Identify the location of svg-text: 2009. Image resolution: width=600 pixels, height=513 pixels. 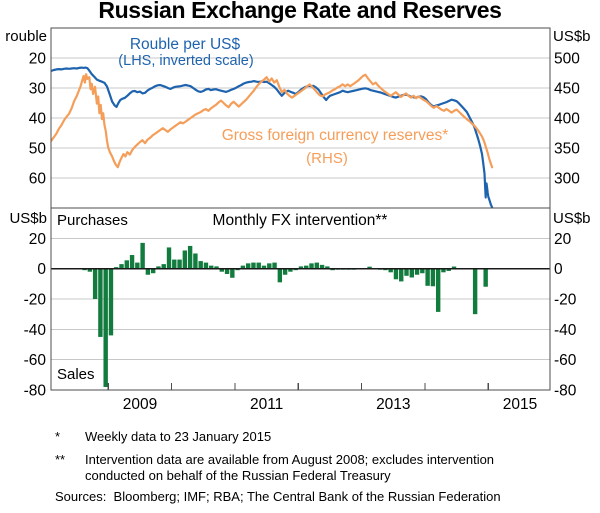
(140, 404).